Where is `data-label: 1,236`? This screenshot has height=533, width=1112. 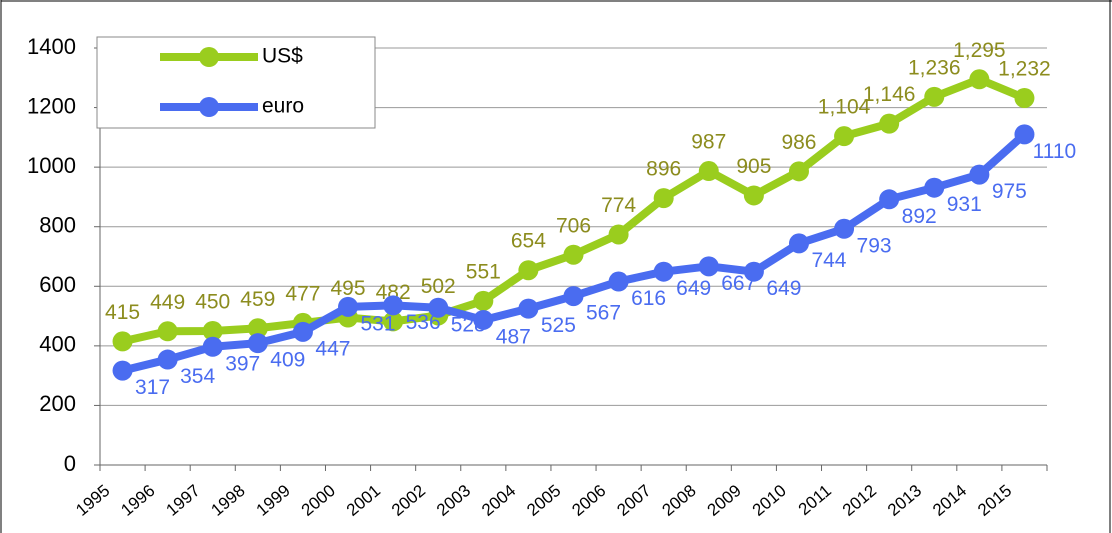 data-label: 1,236 is located at coordinates (934, 67).